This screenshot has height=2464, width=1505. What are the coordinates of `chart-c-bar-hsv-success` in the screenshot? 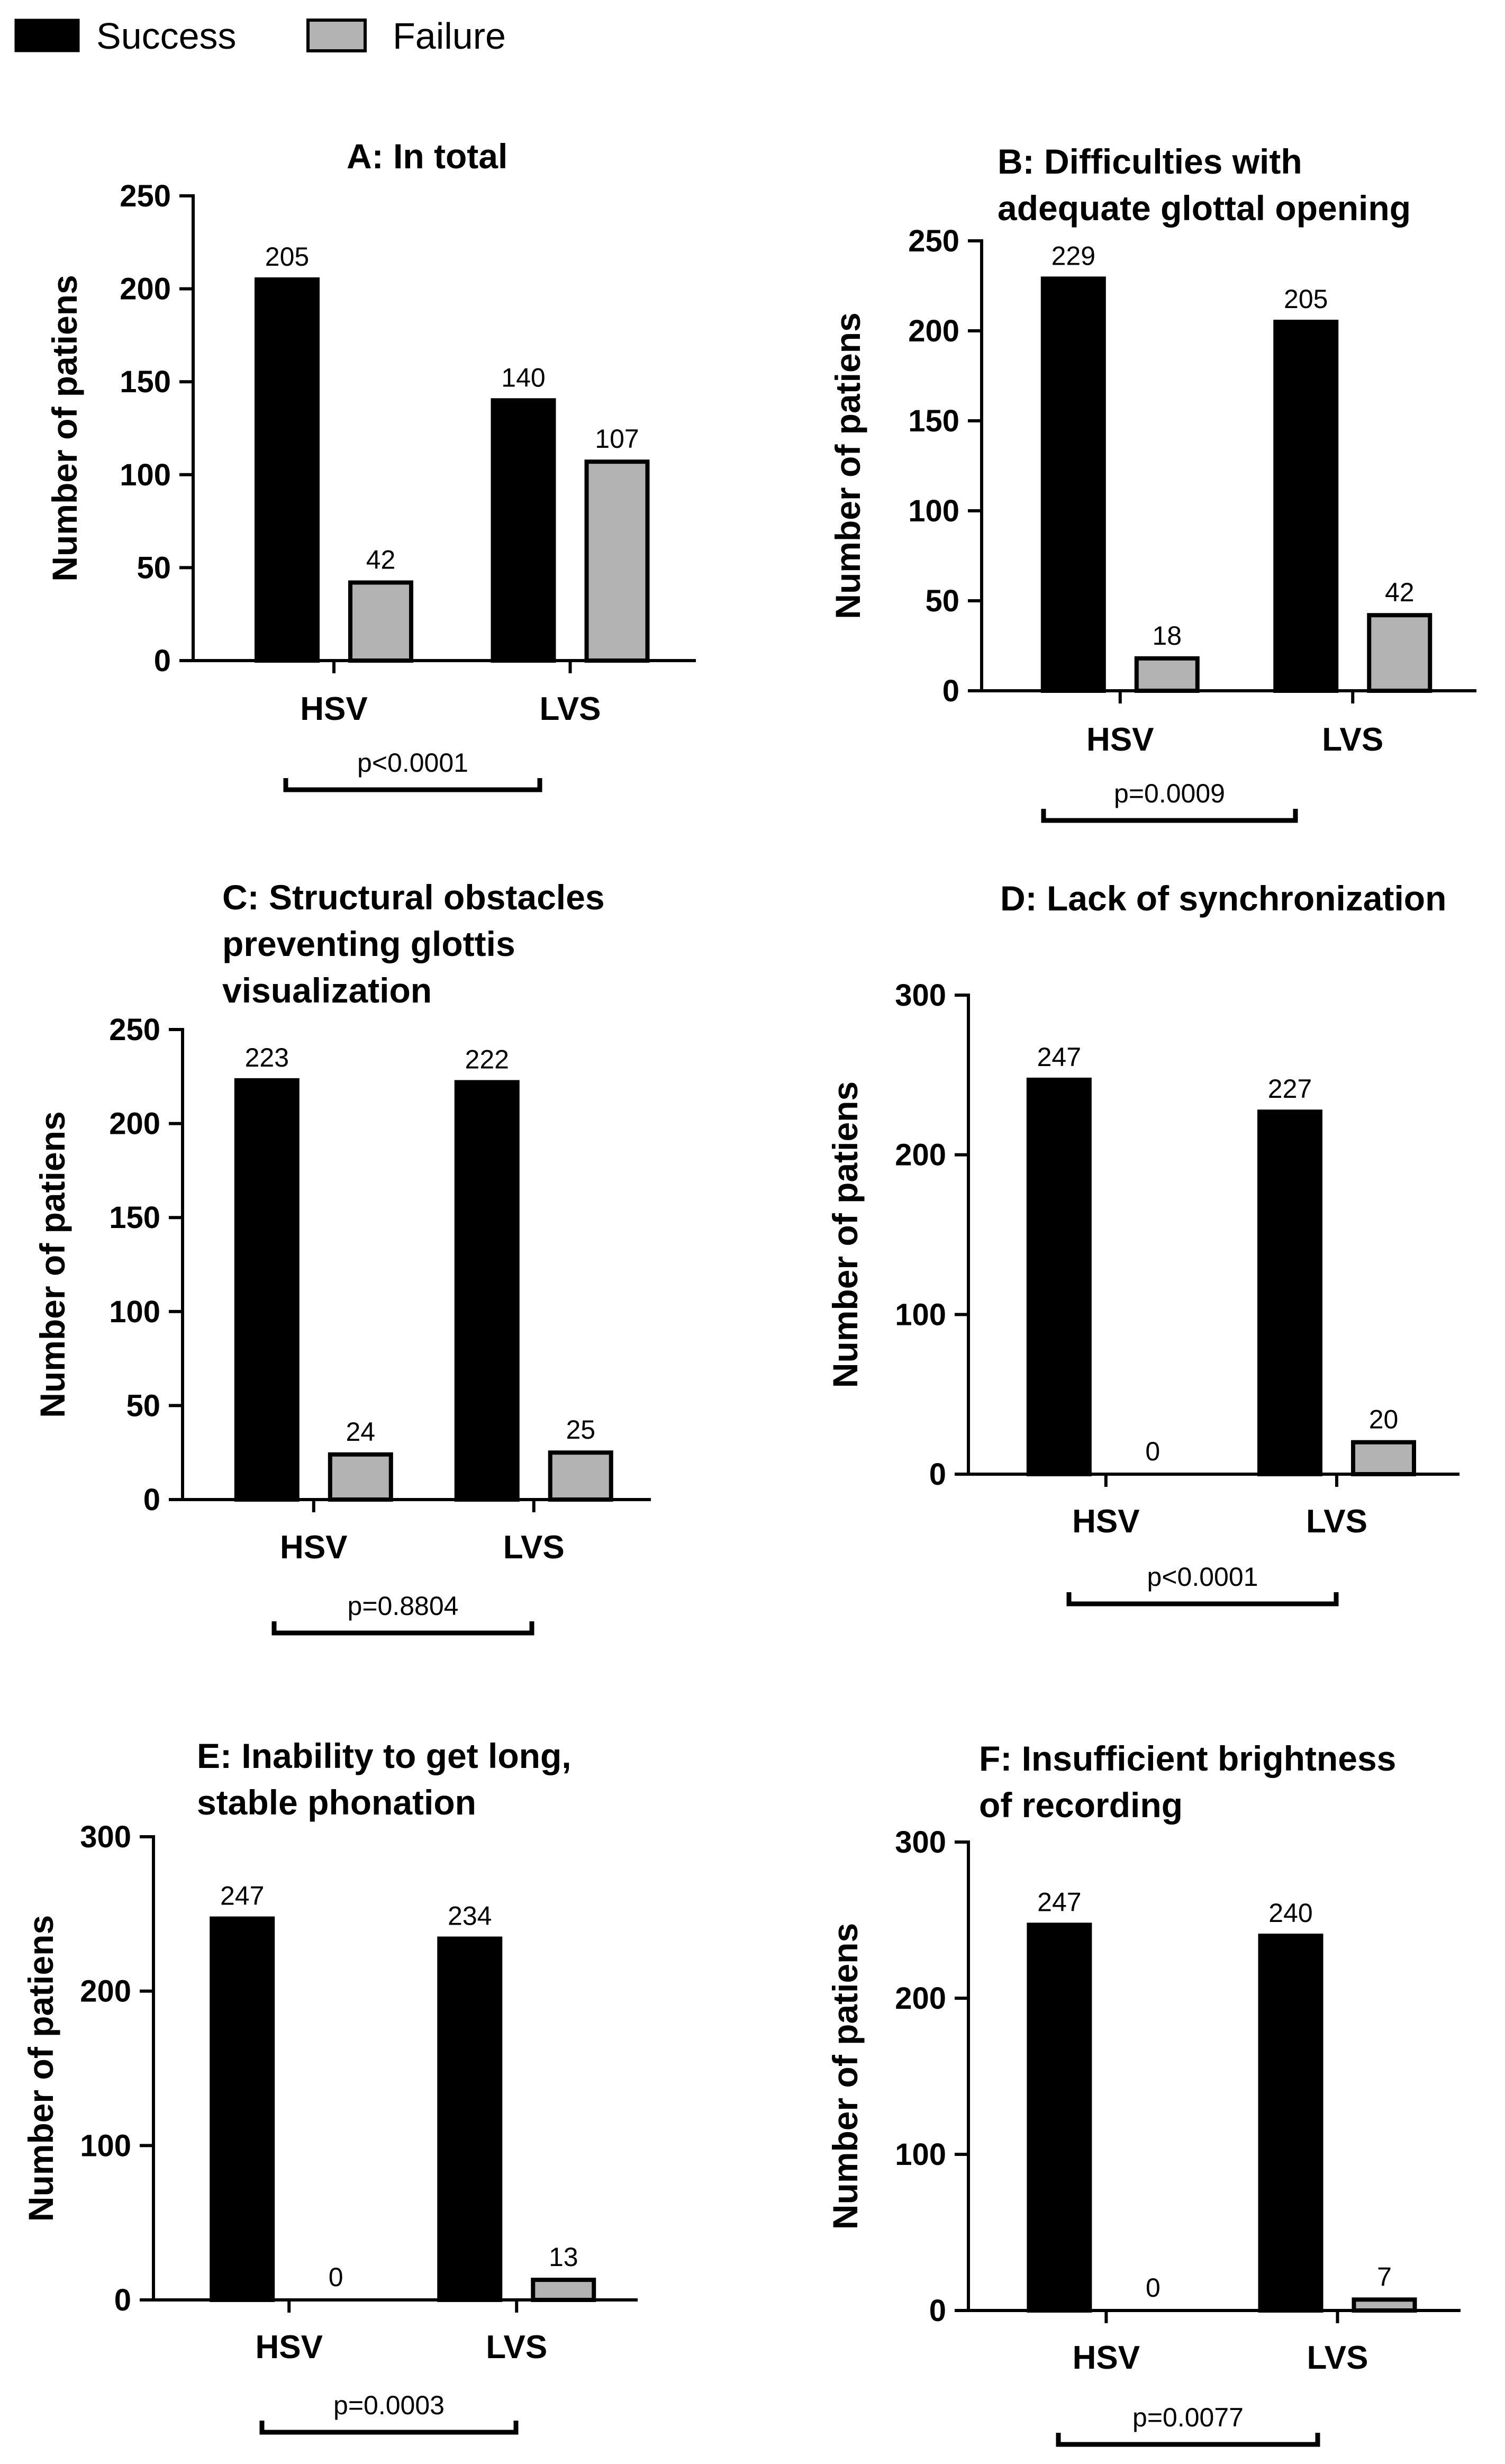 It's located at (267, 1290).